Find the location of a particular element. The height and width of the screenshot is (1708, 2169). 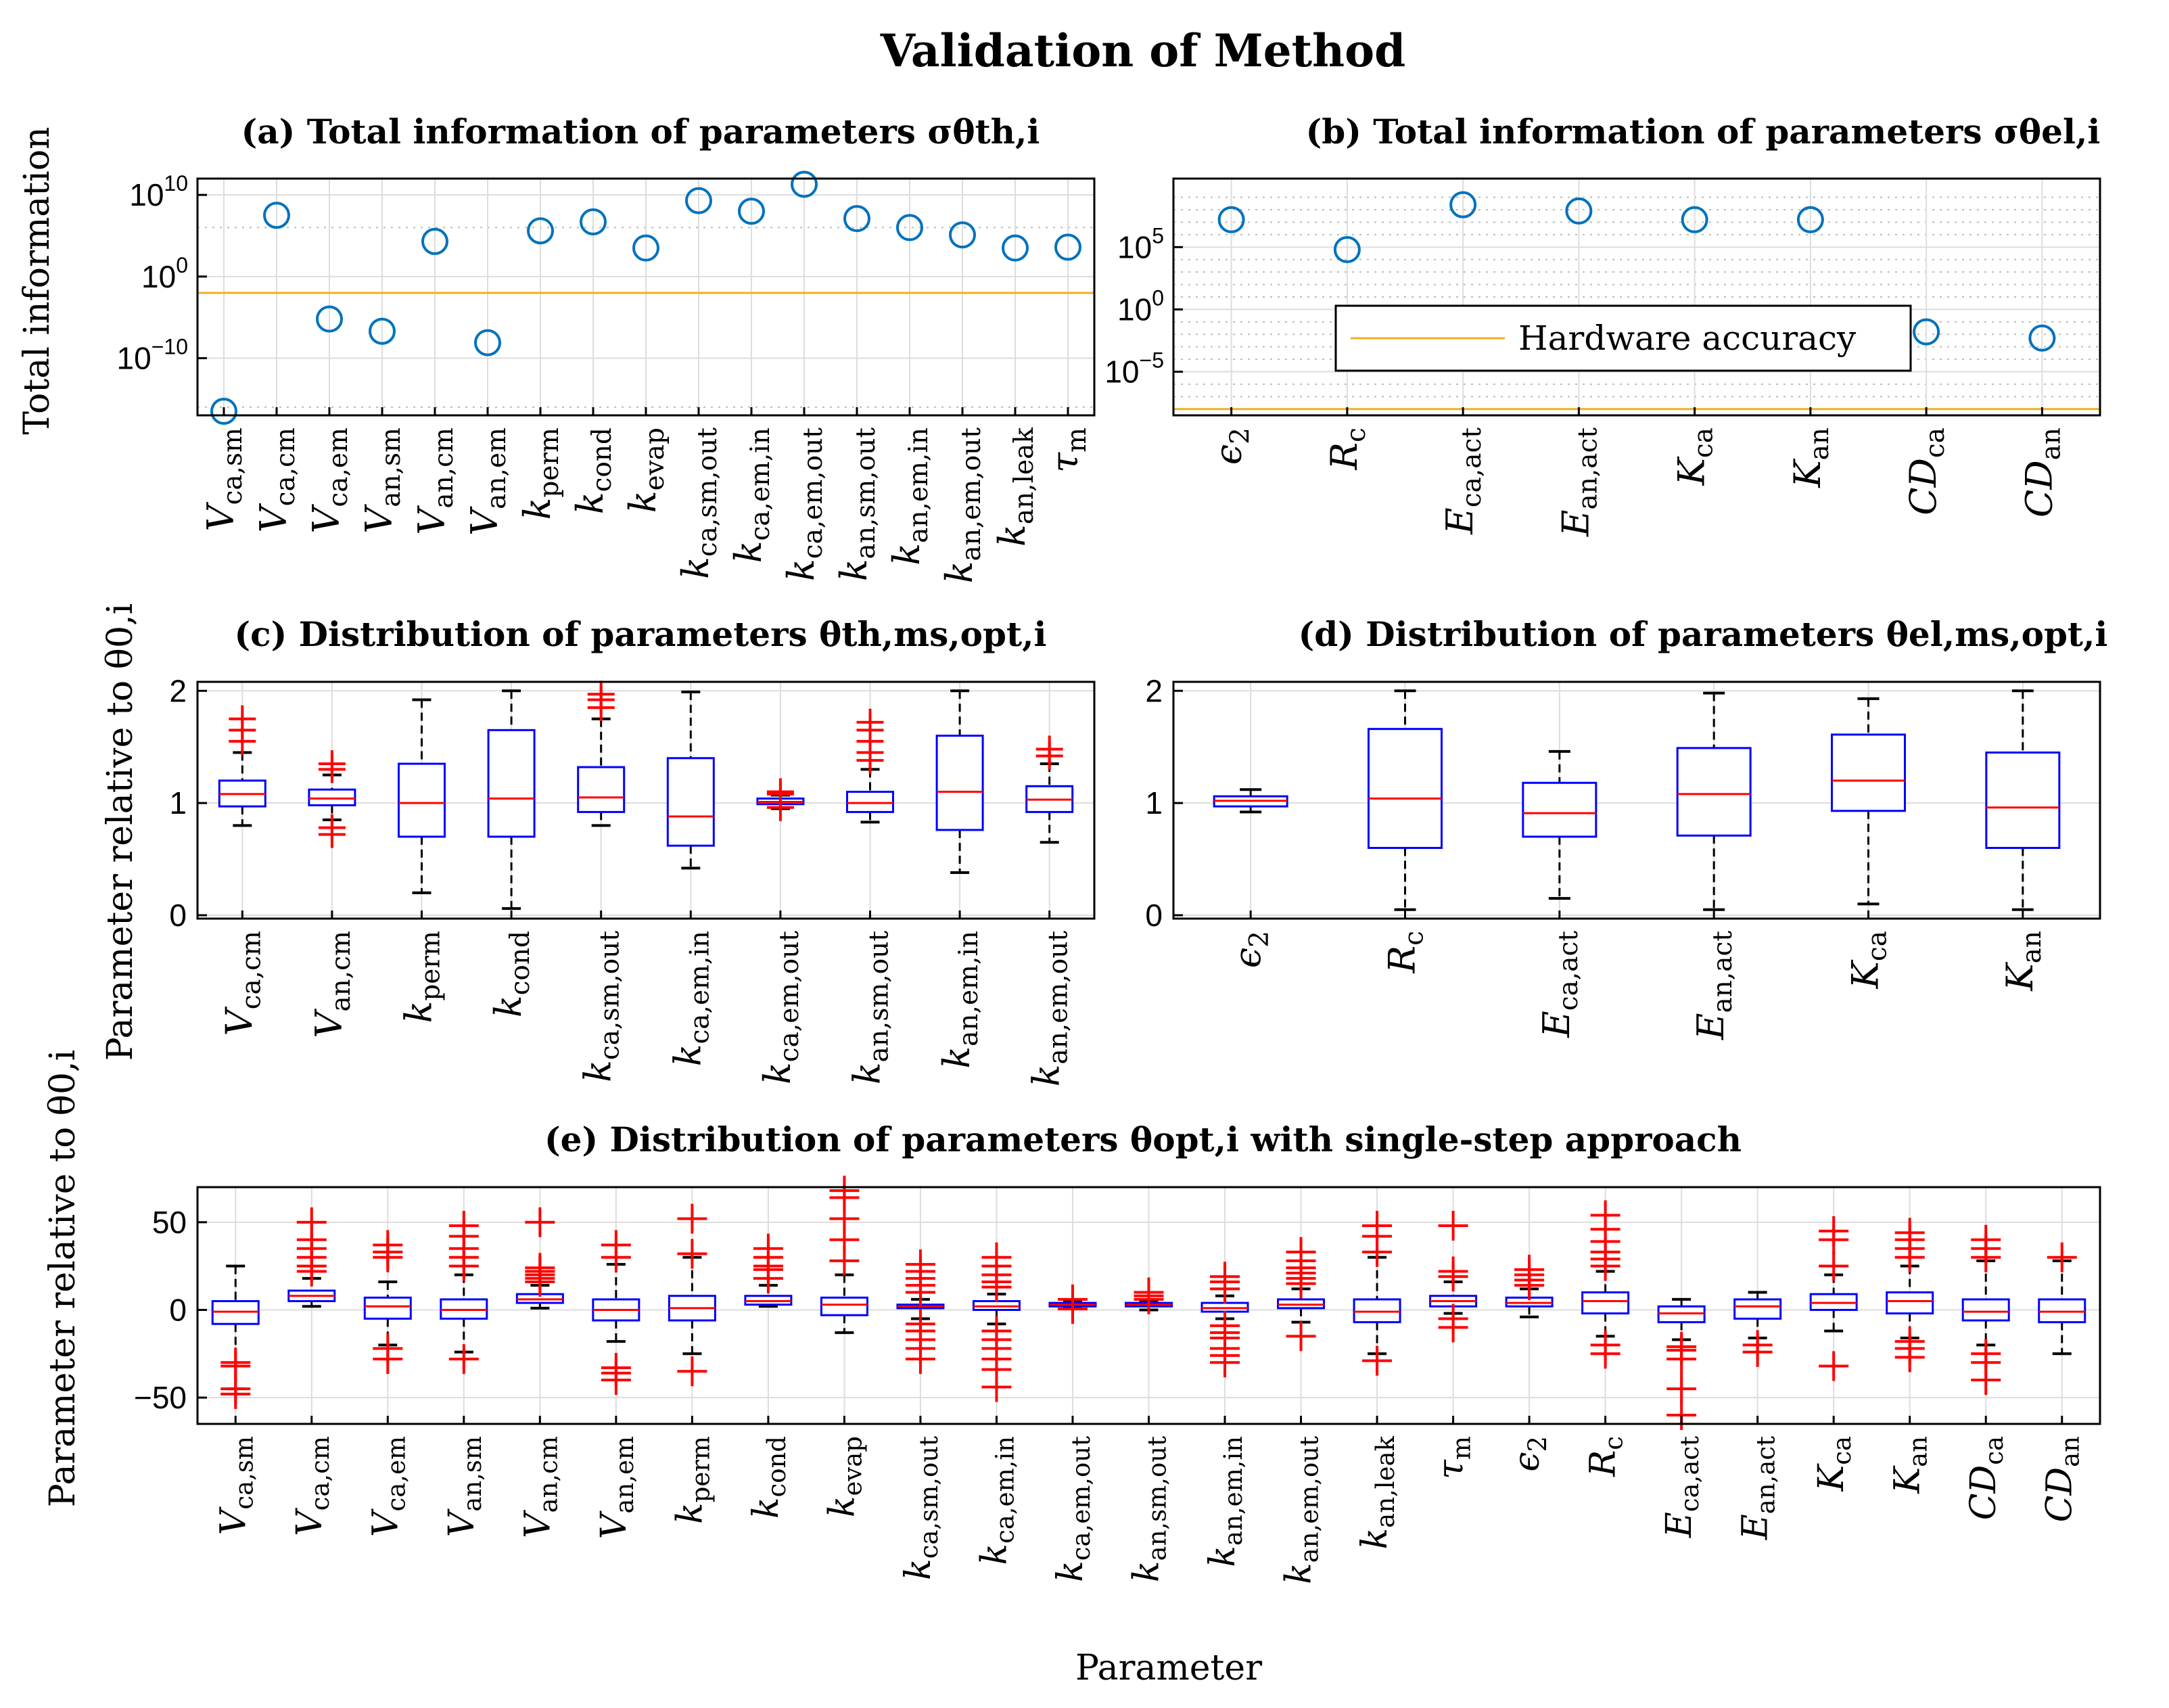

chart-e-xtick-23-text: CDca is located at coordinates (1986, 1478).